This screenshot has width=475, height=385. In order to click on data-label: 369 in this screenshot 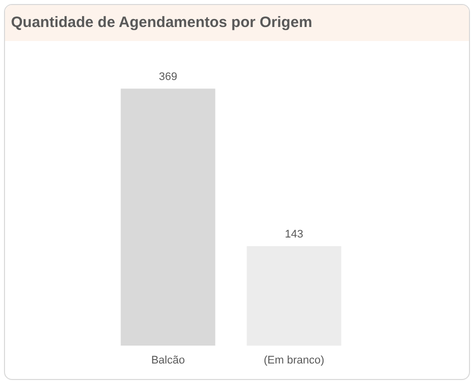, I will do `click(168, 77)`.